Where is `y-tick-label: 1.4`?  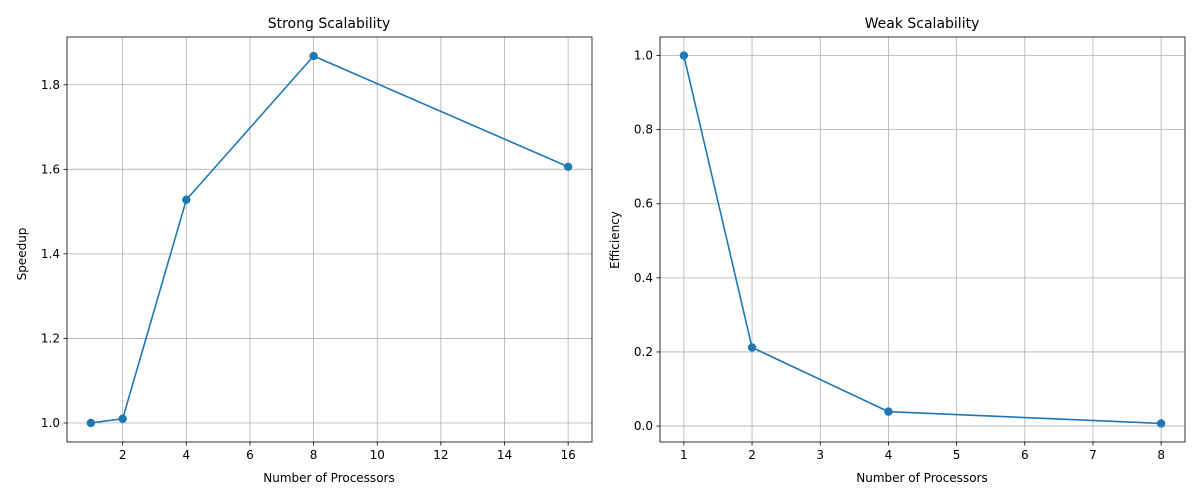 y-tick-label: 1.4 is located at coordinates (50, 254).